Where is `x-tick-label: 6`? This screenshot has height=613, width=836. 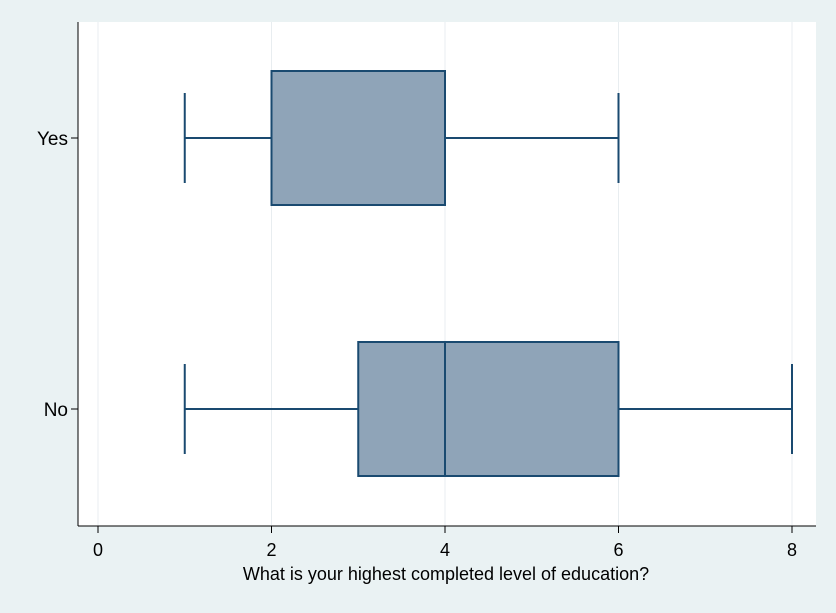
x-tick-label: 6 is located at coordinates (618, 550).